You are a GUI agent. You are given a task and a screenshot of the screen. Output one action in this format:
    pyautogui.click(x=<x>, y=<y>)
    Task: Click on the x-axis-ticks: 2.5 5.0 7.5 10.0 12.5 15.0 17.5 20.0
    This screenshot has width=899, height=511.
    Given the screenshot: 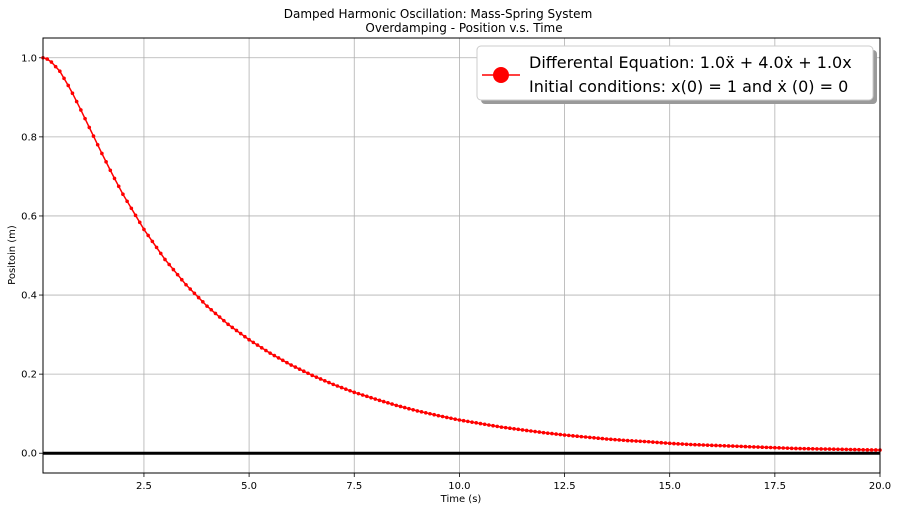 What is the action you would take?
    pyautogui.click(x=513, y=482)
    